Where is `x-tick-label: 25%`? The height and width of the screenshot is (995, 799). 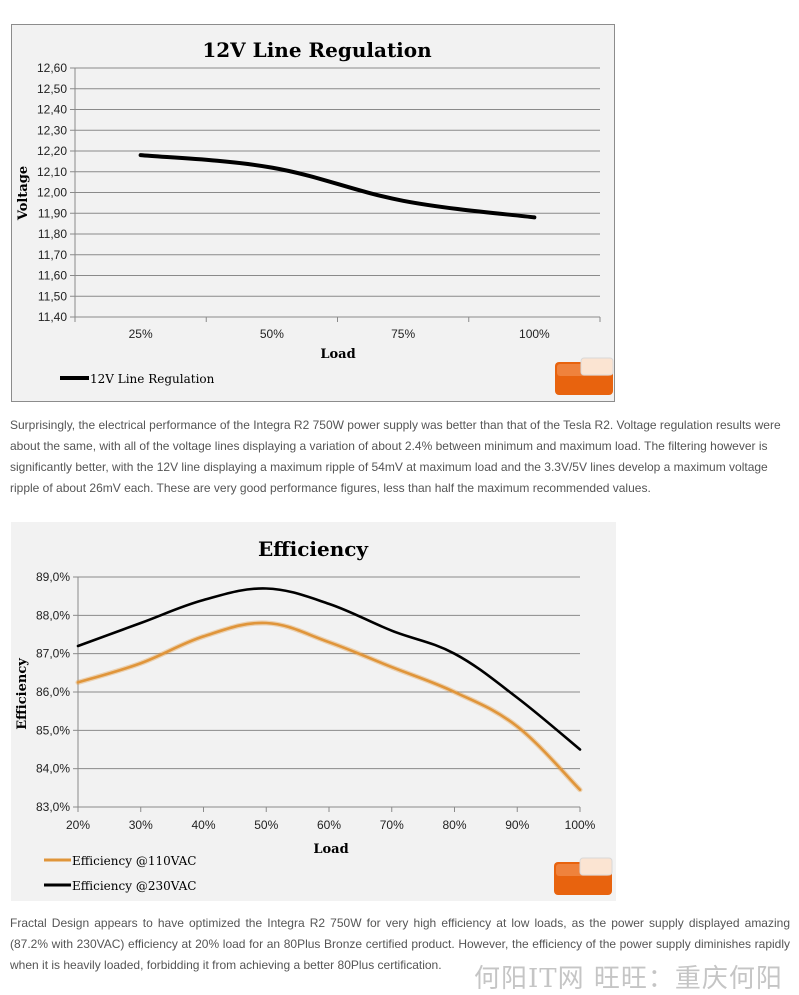
x-tick-label: 25% is located at coordinates (141, 334).